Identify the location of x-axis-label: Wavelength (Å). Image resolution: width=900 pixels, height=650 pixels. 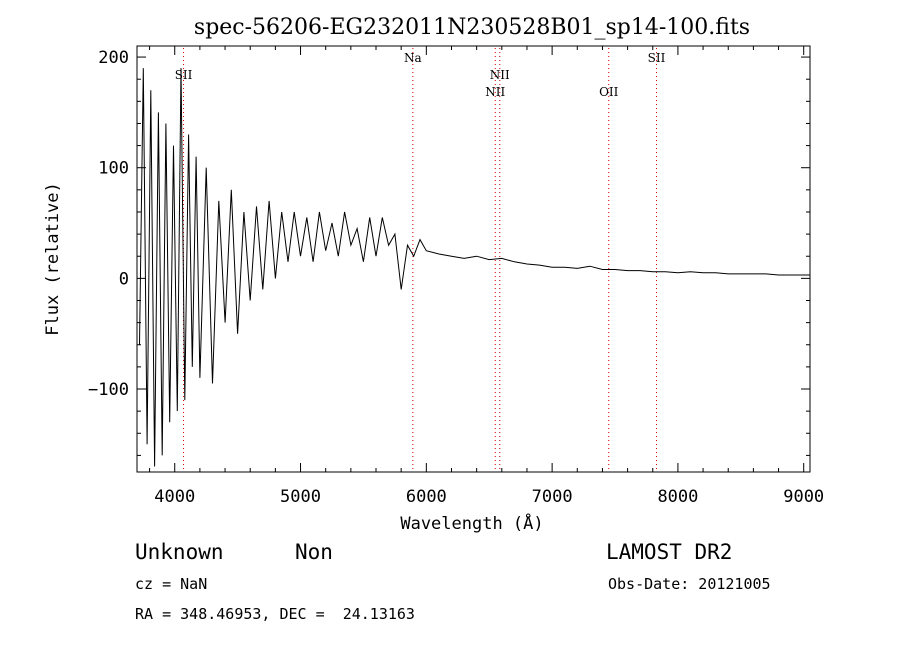
(471, 523).